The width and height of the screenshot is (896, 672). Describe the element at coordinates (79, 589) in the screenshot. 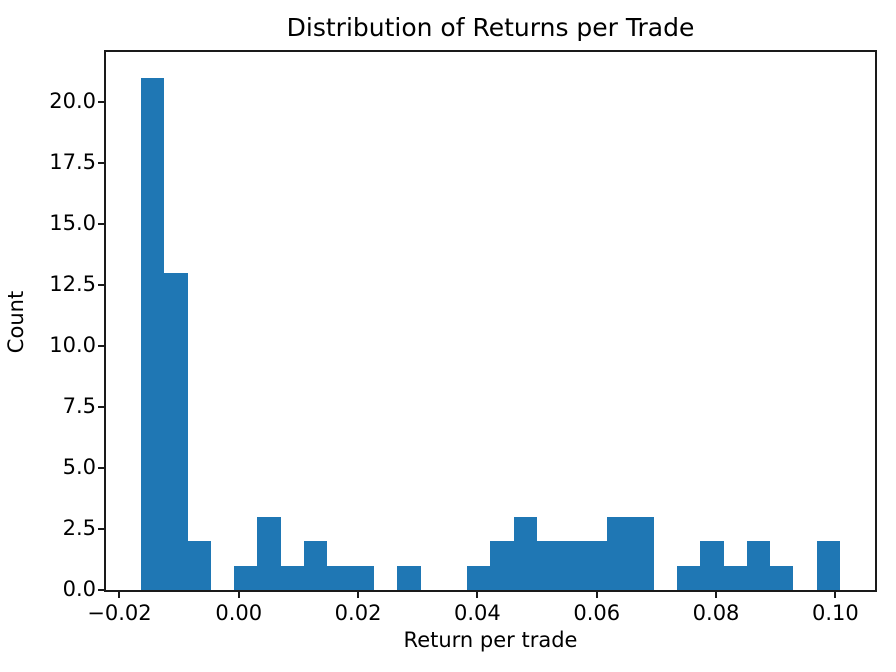

I see `y-tick-label: 0.0` at that location.